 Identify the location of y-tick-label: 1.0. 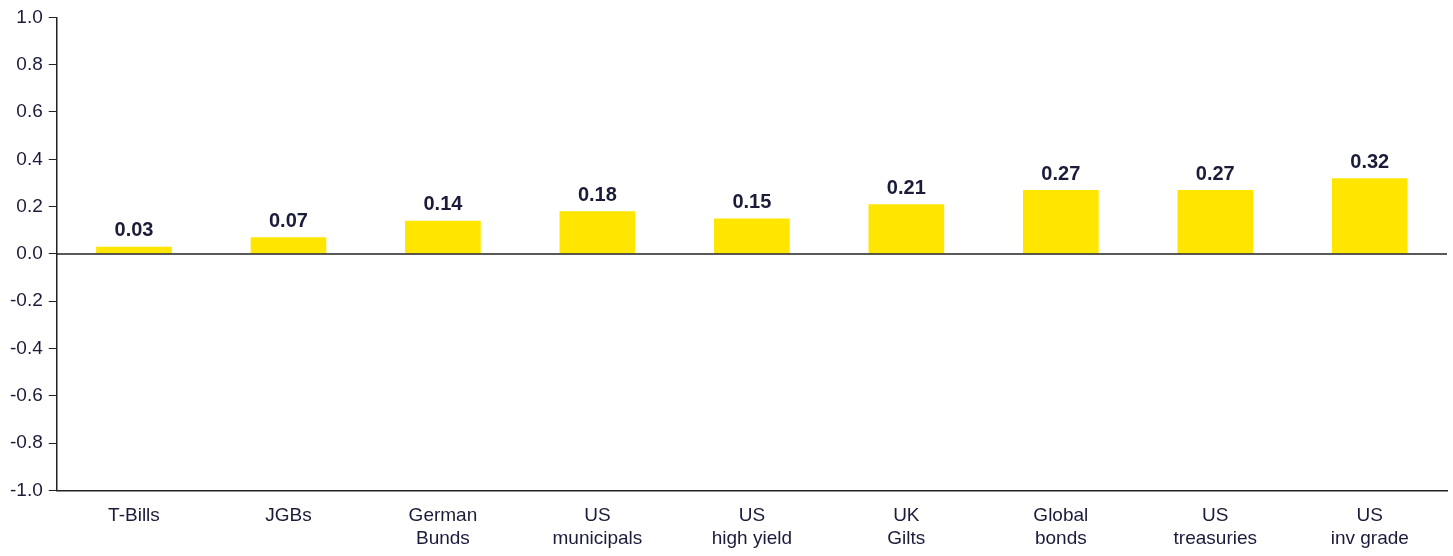
(29, 16).